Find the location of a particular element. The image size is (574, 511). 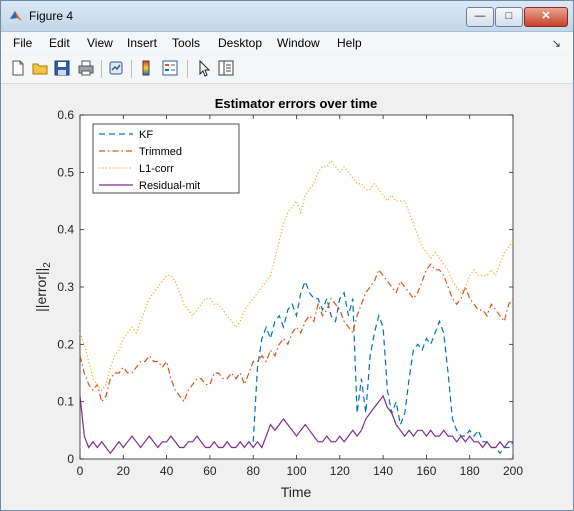

legend-label: Trimmed is located at coordinates (160, 152).